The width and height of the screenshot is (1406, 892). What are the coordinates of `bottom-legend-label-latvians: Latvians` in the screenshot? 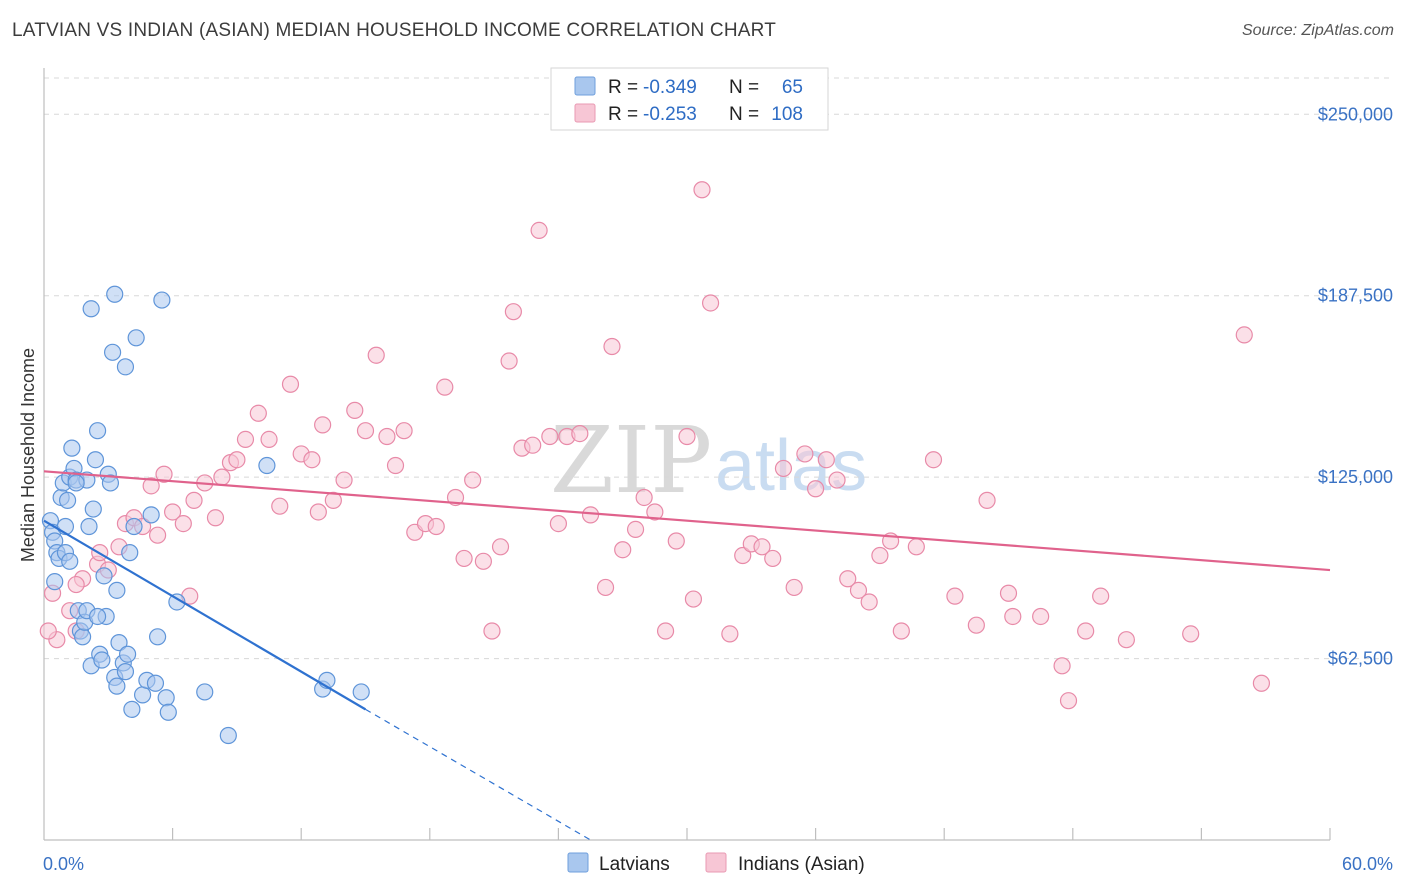 It's located at (634, 864).